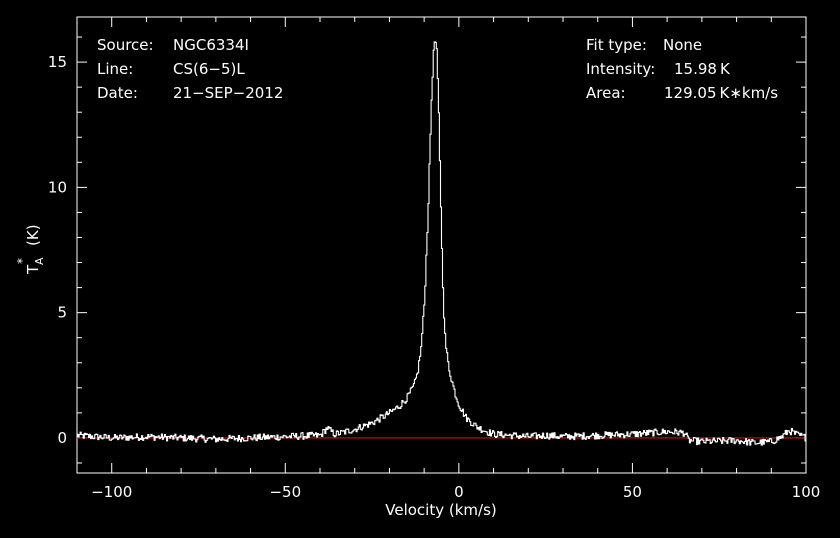 The image size is (840, 538). Describe the element at coordinates (33, 235) in the screenshot. I see `y-axis-title-unit: (K)` at that location.